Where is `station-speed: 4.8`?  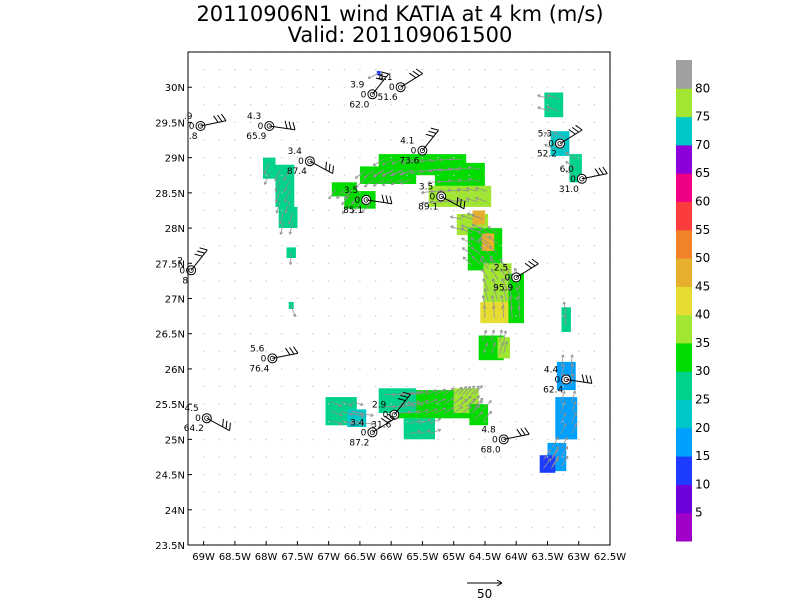
station-speed: 4.8 is located at coordinates (488, 430).